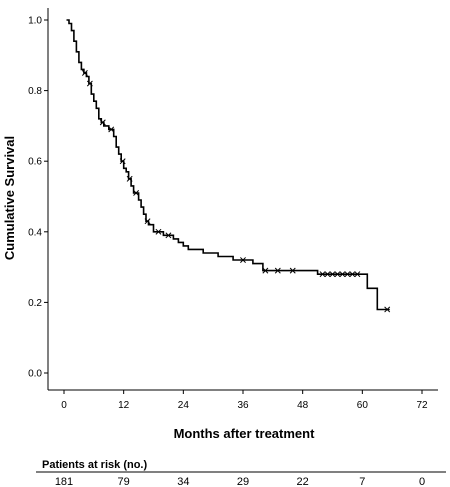  Describe the element at coordinates (362, 481) in the screenshot. I see `risk-value: 7` at that location.